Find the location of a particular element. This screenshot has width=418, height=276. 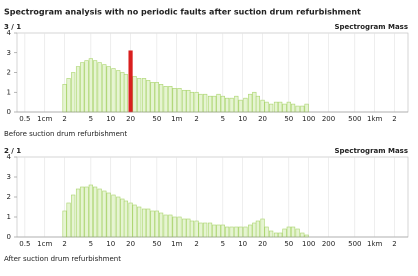

x-tick-label: 0.5 is located at coordinates (24, 244).